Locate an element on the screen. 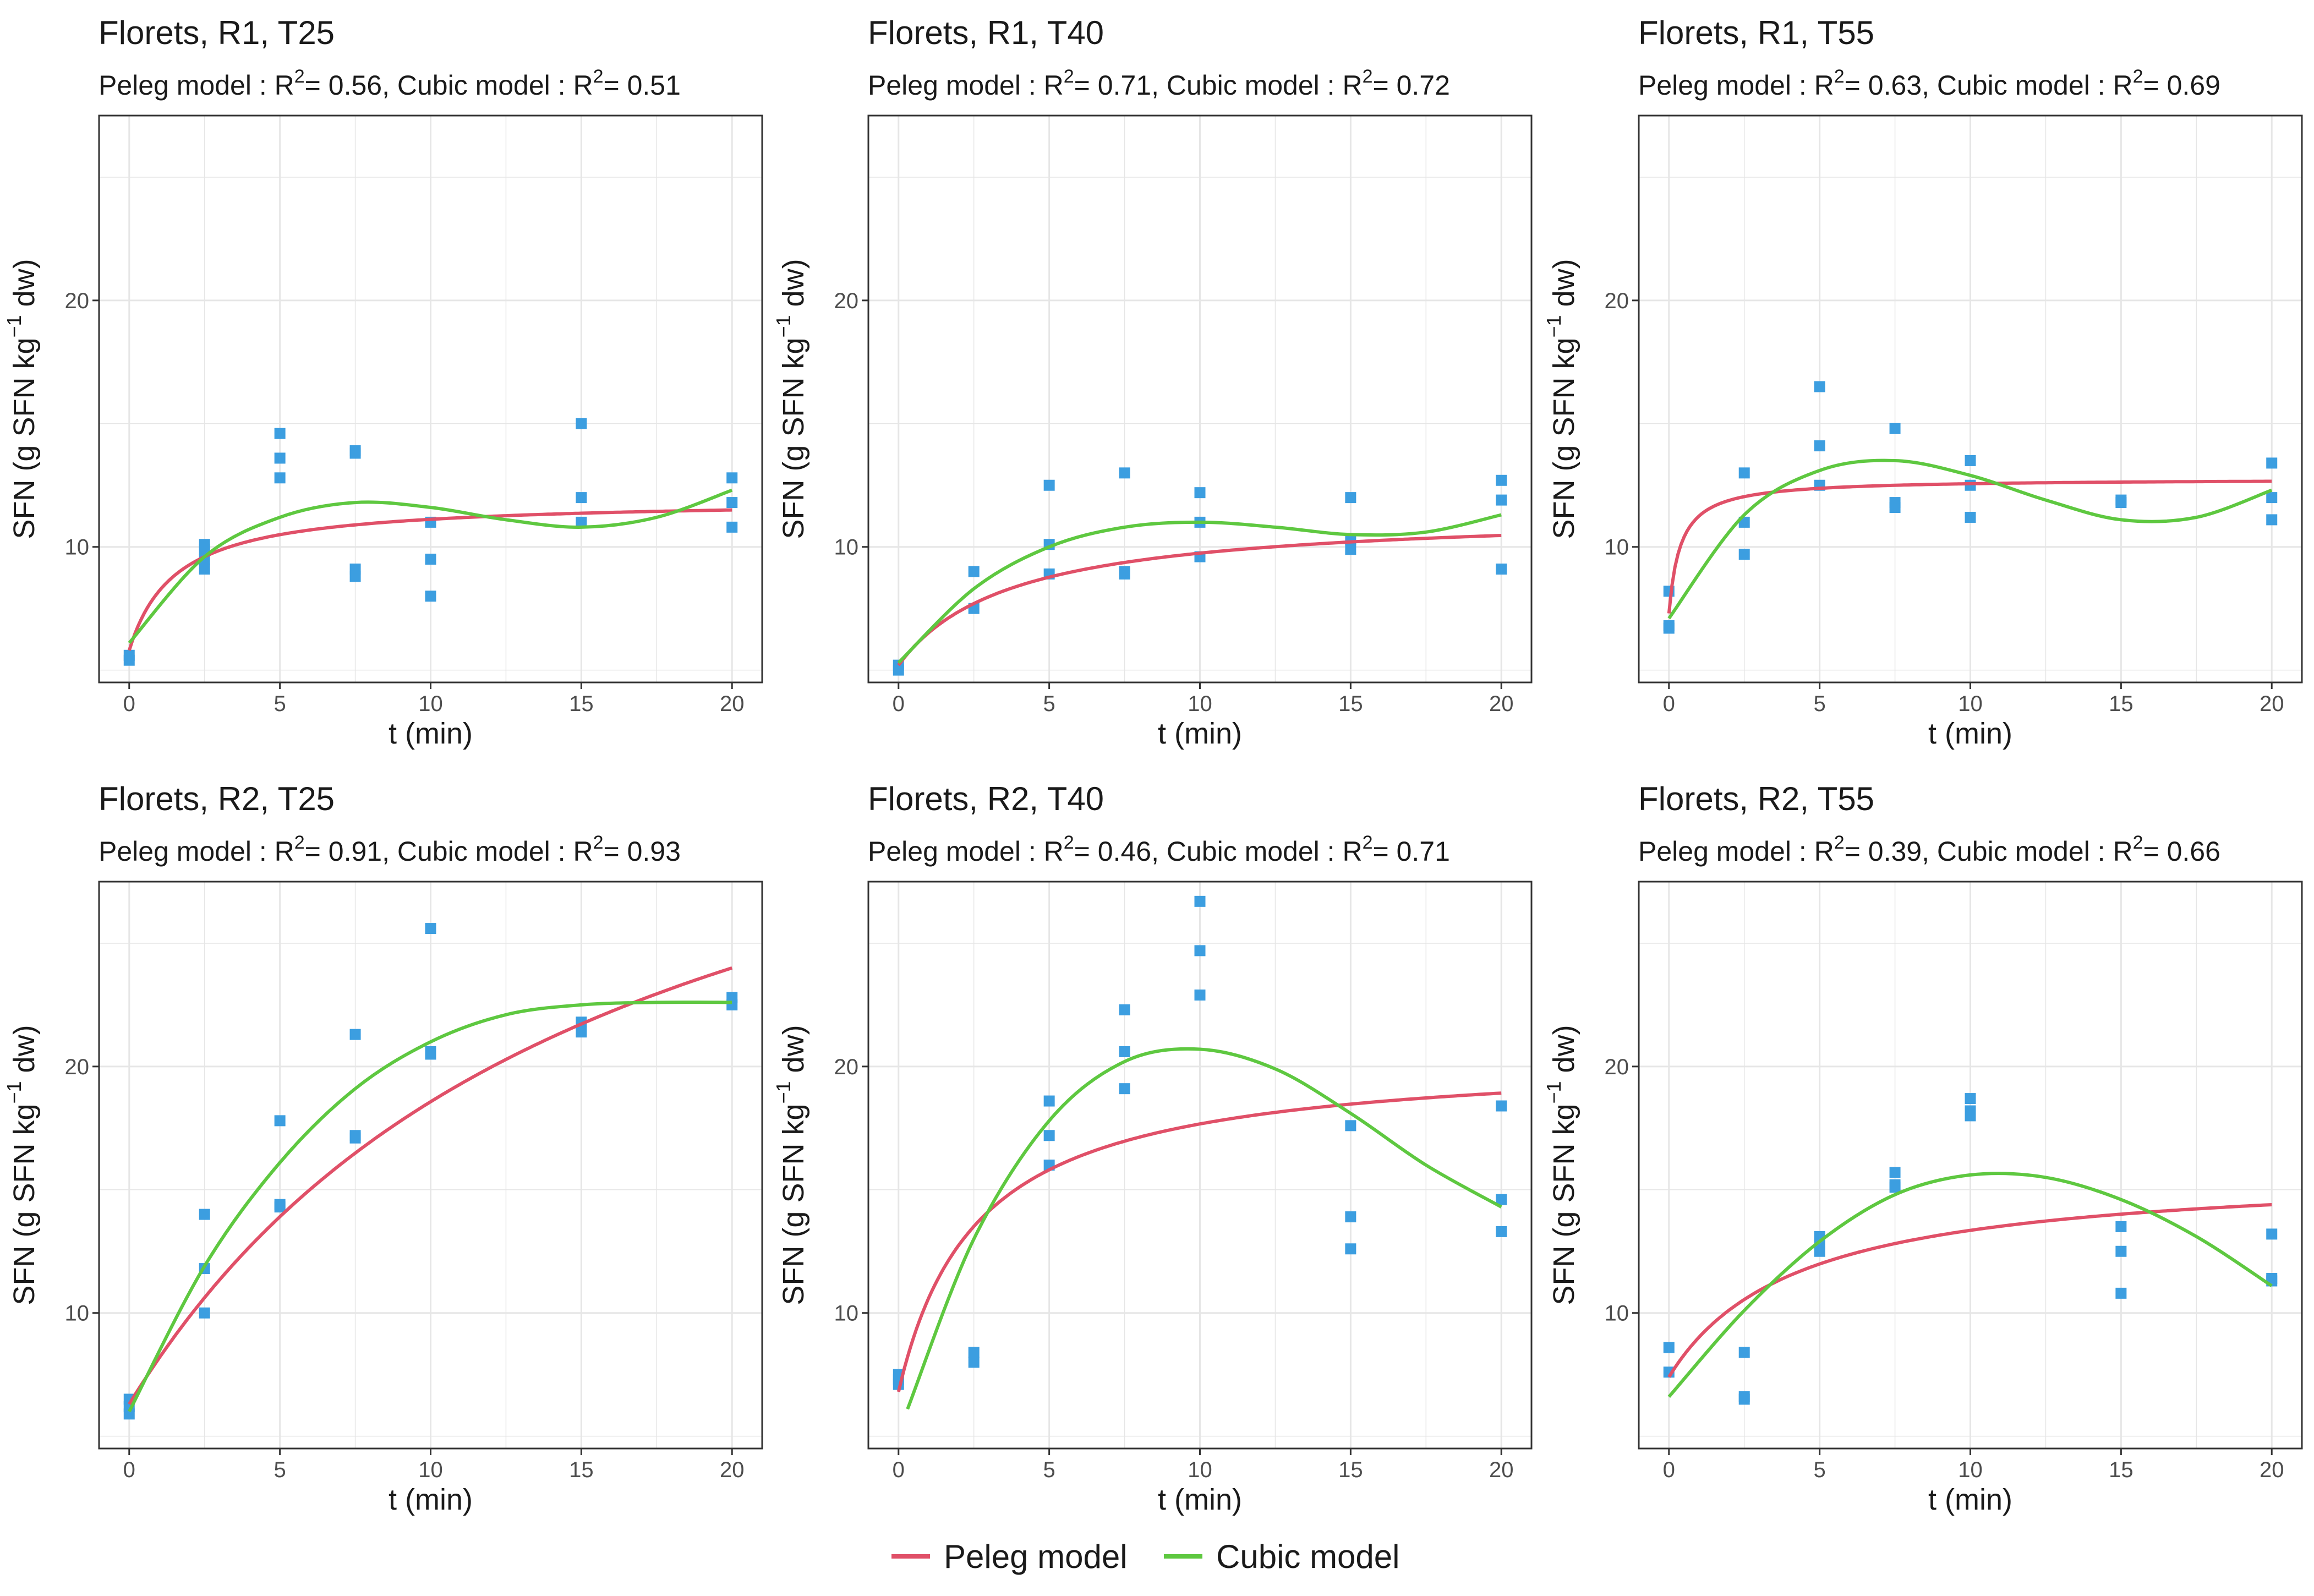  subtitle-peleg-r2: = 0.56 is located at coordinates (344, 85).